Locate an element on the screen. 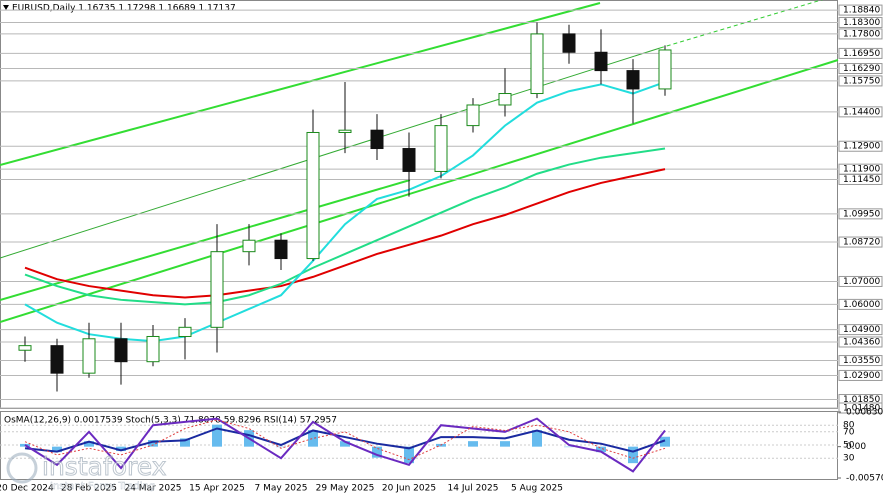 This screenshot has width=883, height=494. y-tick-label: 1.14400 is located at coordinates (861, 112).